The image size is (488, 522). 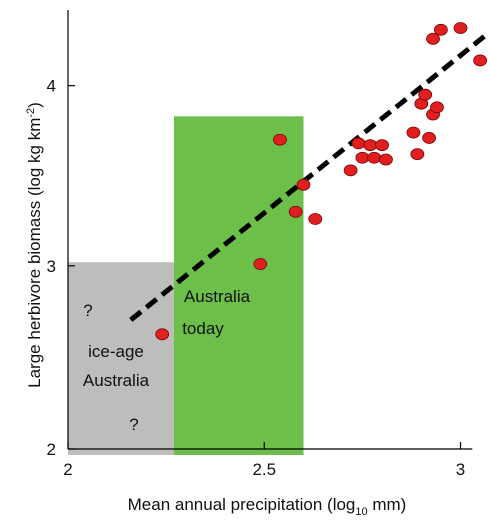 I want to click on ice-age-region, so click(x=121, y=358).